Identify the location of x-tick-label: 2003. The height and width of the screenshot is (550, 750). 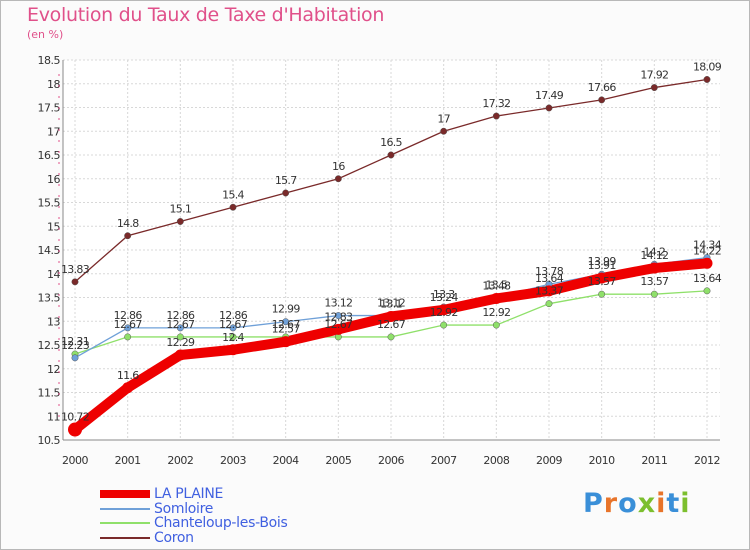
(233, 460).